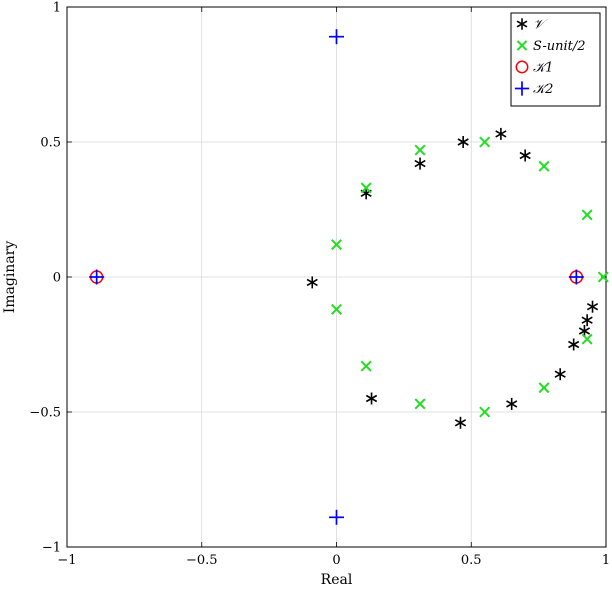  Describe the element at coordinates (57, 278) in the screenshot. I see `y-tick-label: 0` at that location.